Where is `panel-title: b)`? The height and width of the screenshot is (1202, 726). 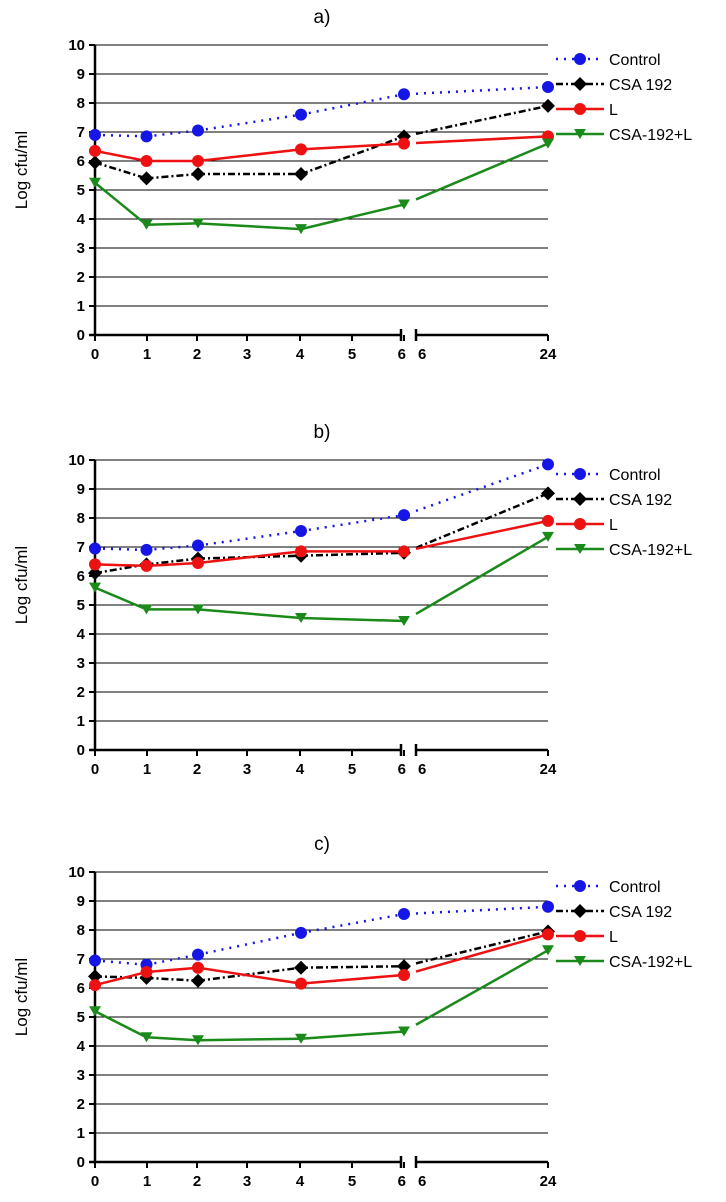
panel-title: b) is located at coordinates (322, 432).